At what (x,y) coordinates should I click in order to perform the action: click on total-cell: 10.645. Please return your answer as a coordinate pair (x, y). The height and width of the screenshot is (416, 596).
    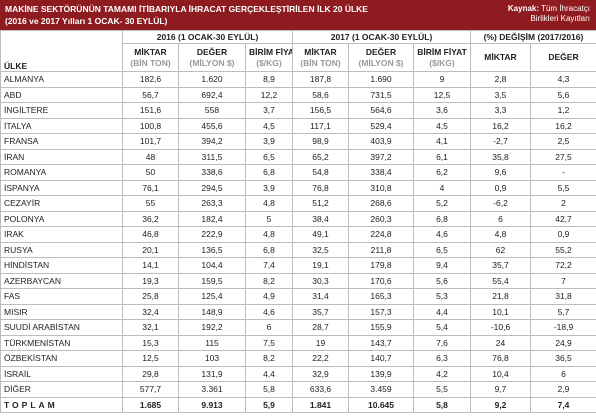
    Looking at the image, I should click on (381, 404).